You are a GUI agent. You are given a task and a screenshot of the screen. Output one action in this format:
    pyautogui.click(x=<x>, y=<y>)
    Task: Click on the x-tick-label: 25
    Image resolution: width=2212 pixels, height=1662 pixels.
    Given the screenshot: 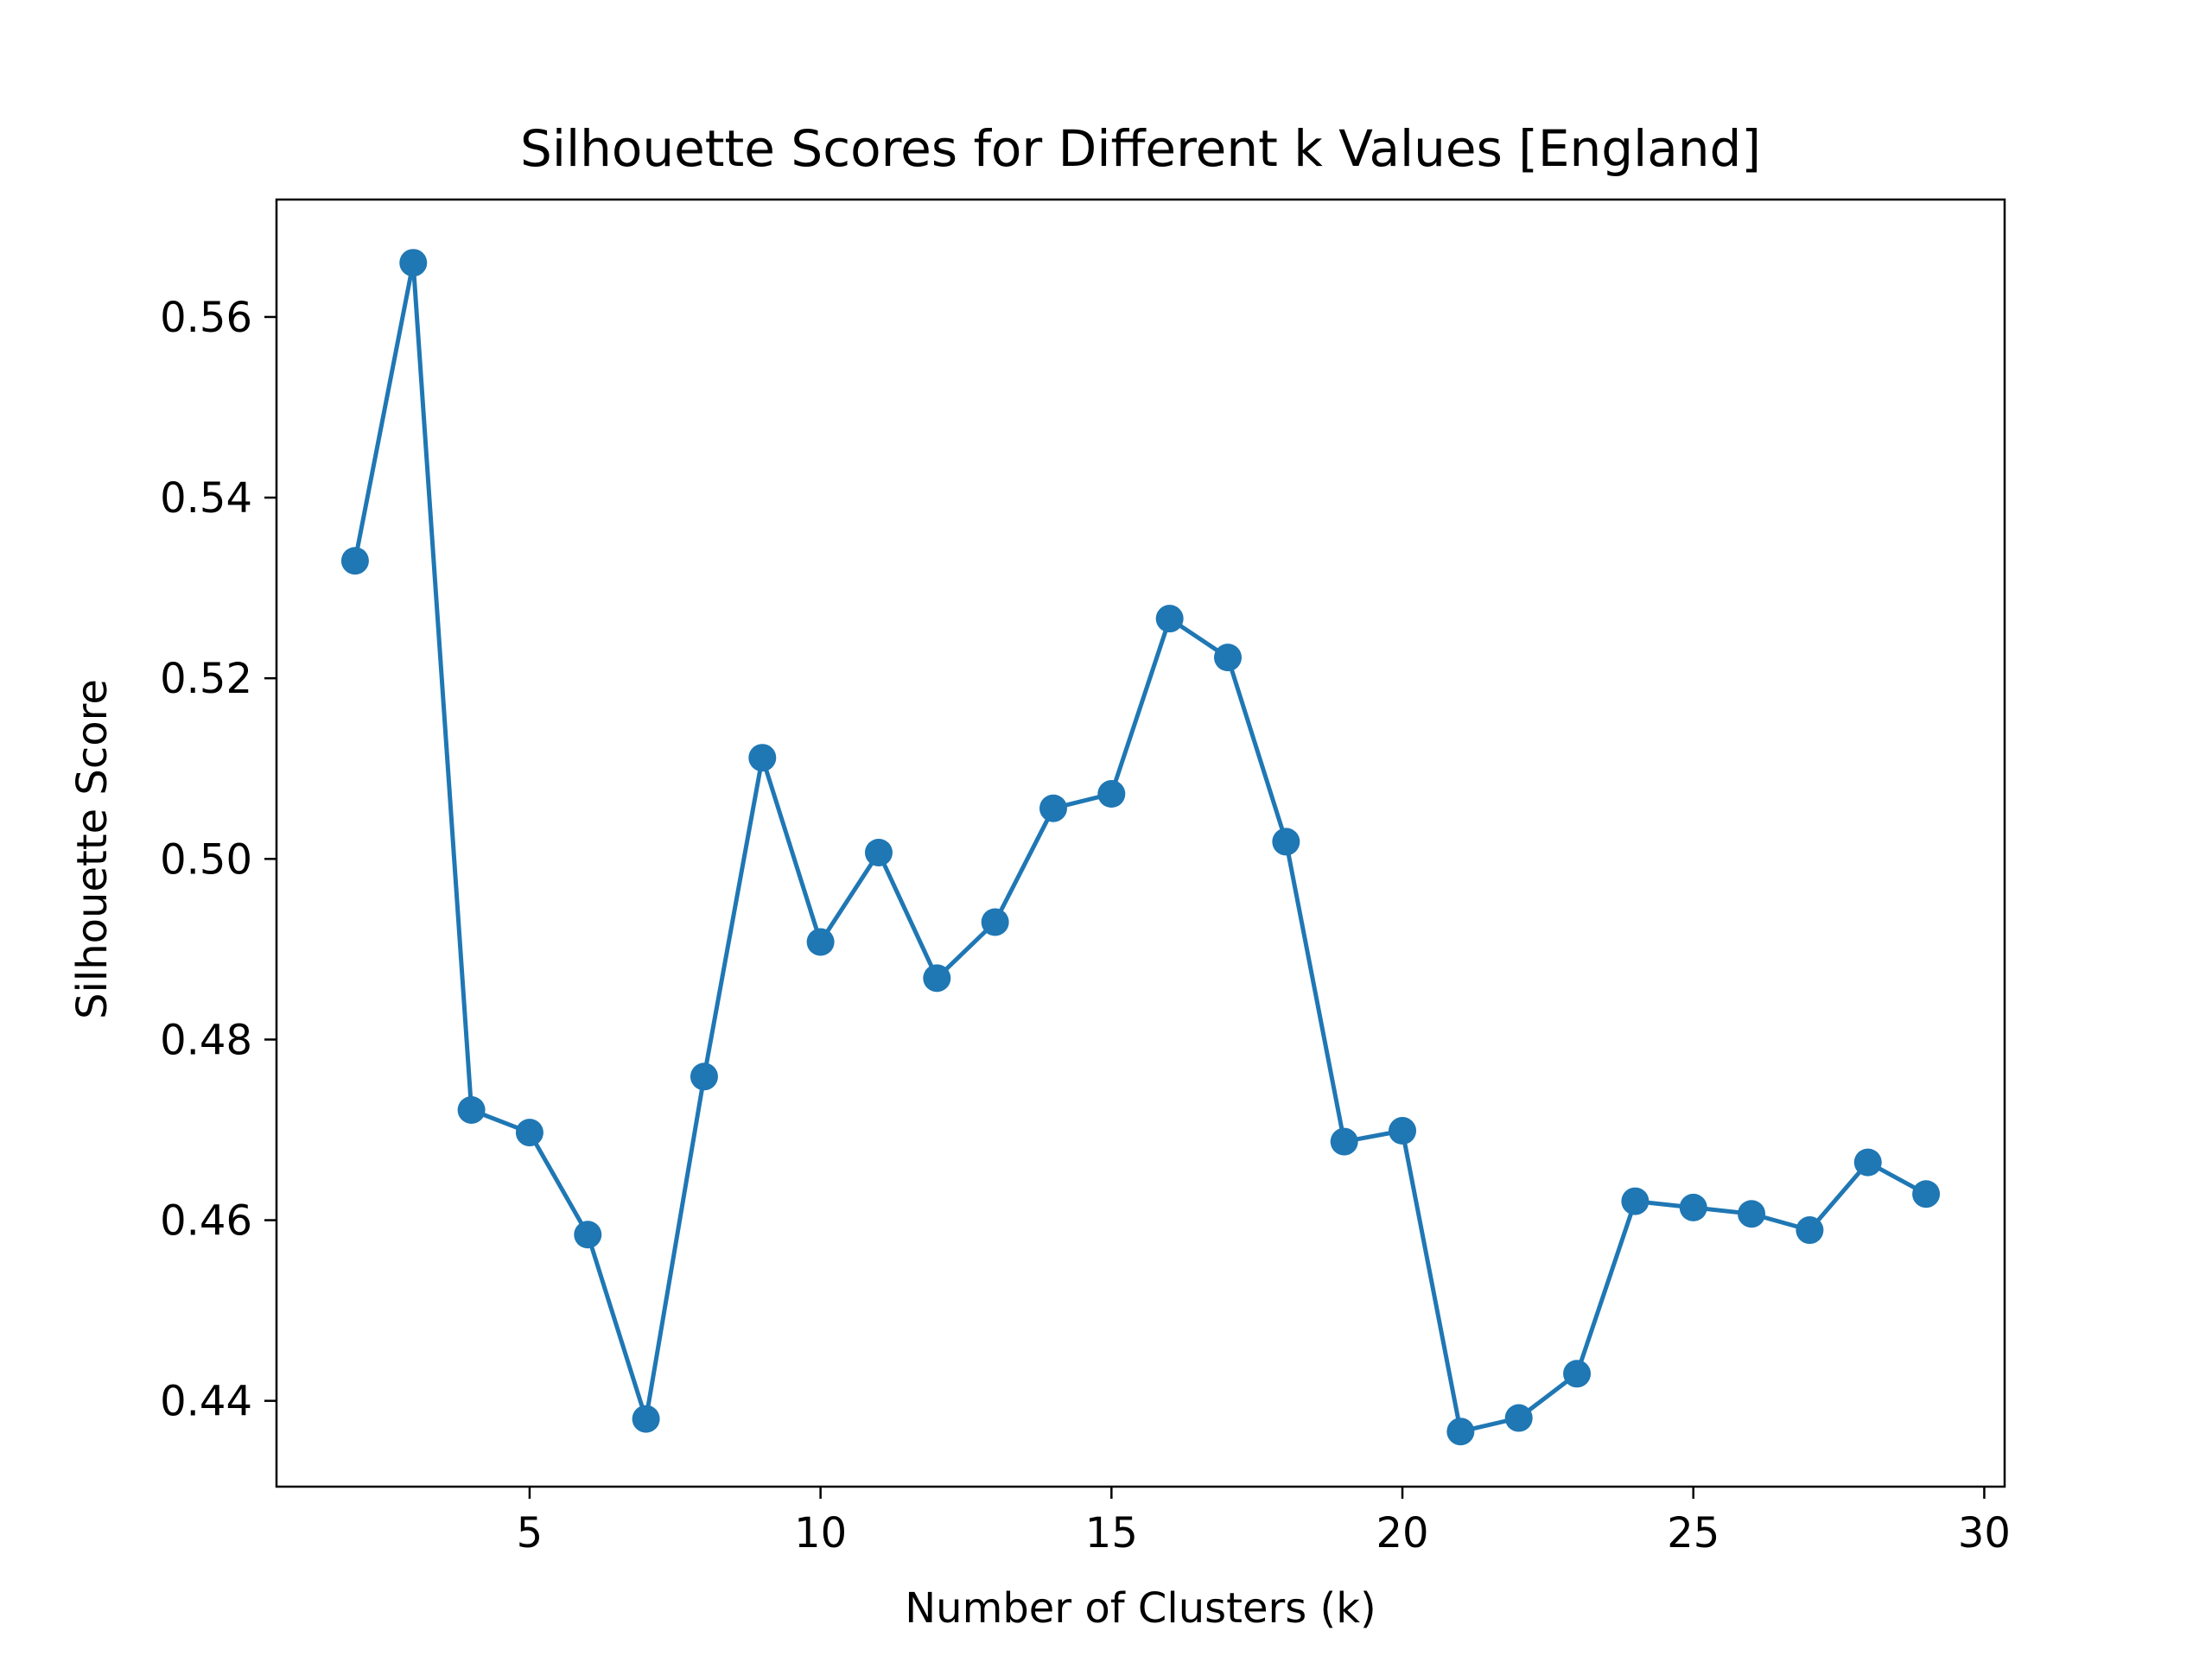 What is the action you would take?
    pyautogui.click(x=1693, y=1533)
    